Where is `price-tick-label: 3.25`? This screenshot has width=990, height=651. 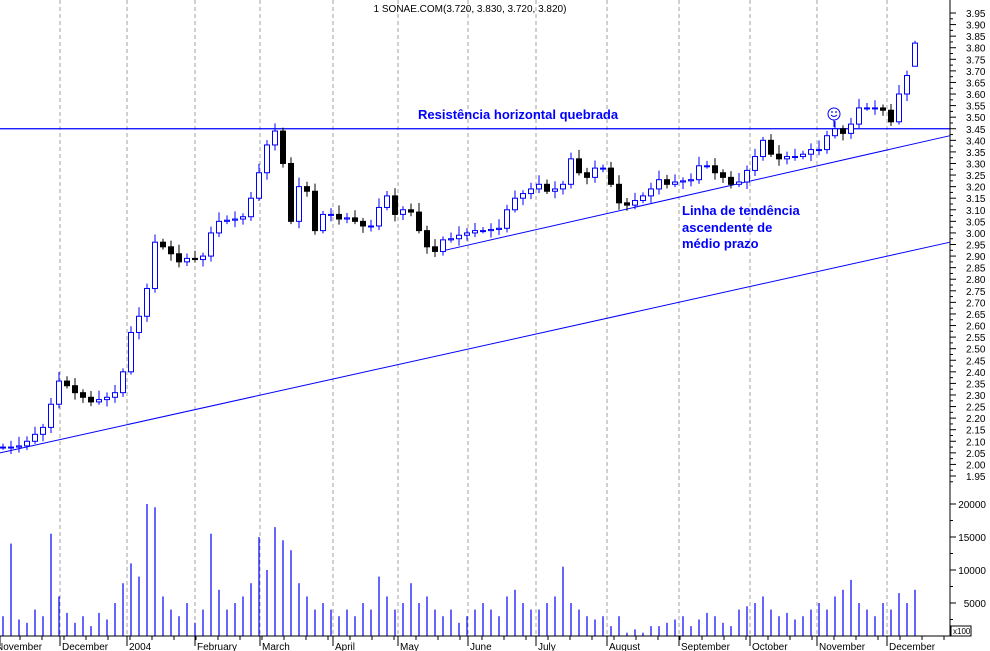 price-tick-label: 3.25 is located at coordinates (976, 176).